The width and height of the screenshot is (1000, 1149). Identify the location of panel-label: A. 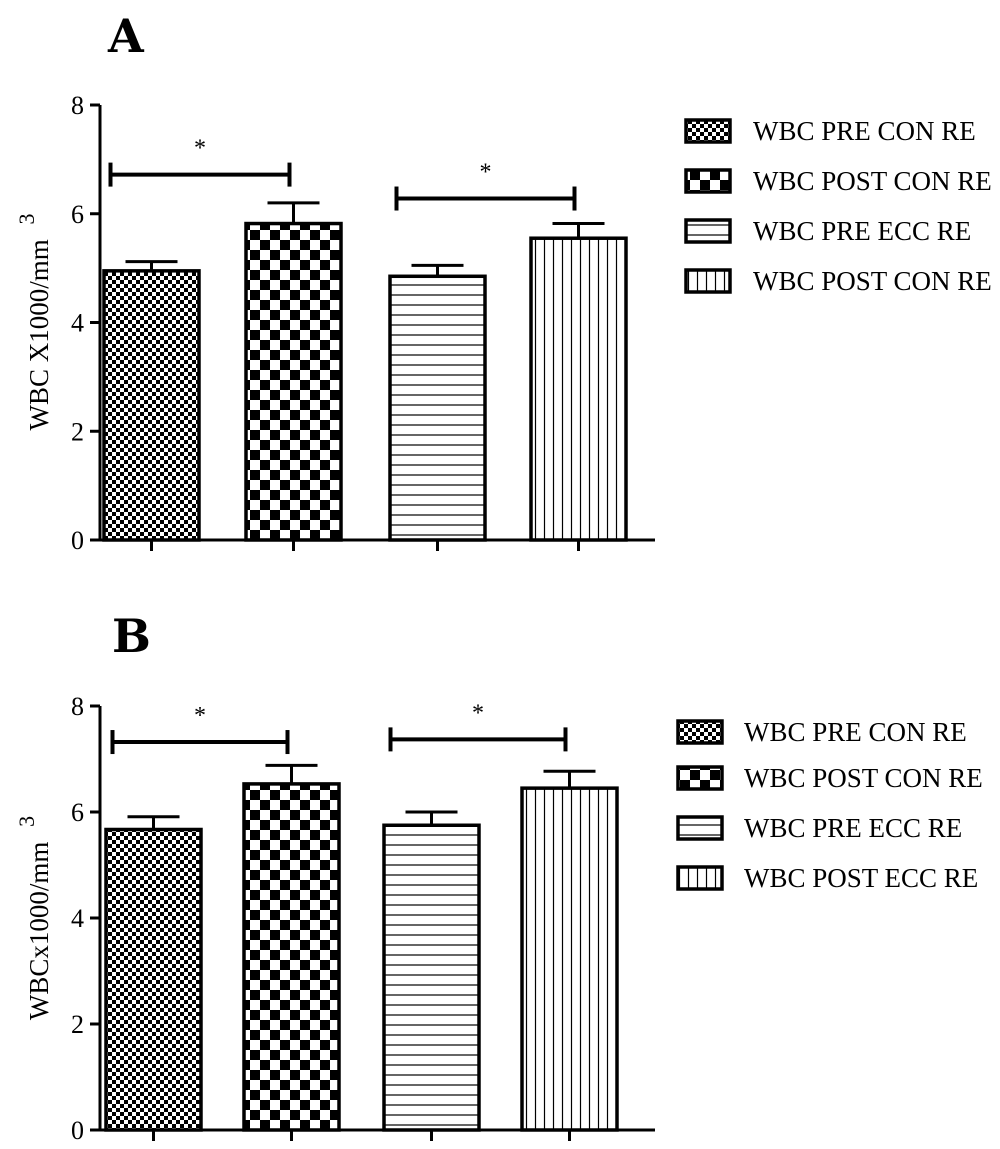
(126, 36).